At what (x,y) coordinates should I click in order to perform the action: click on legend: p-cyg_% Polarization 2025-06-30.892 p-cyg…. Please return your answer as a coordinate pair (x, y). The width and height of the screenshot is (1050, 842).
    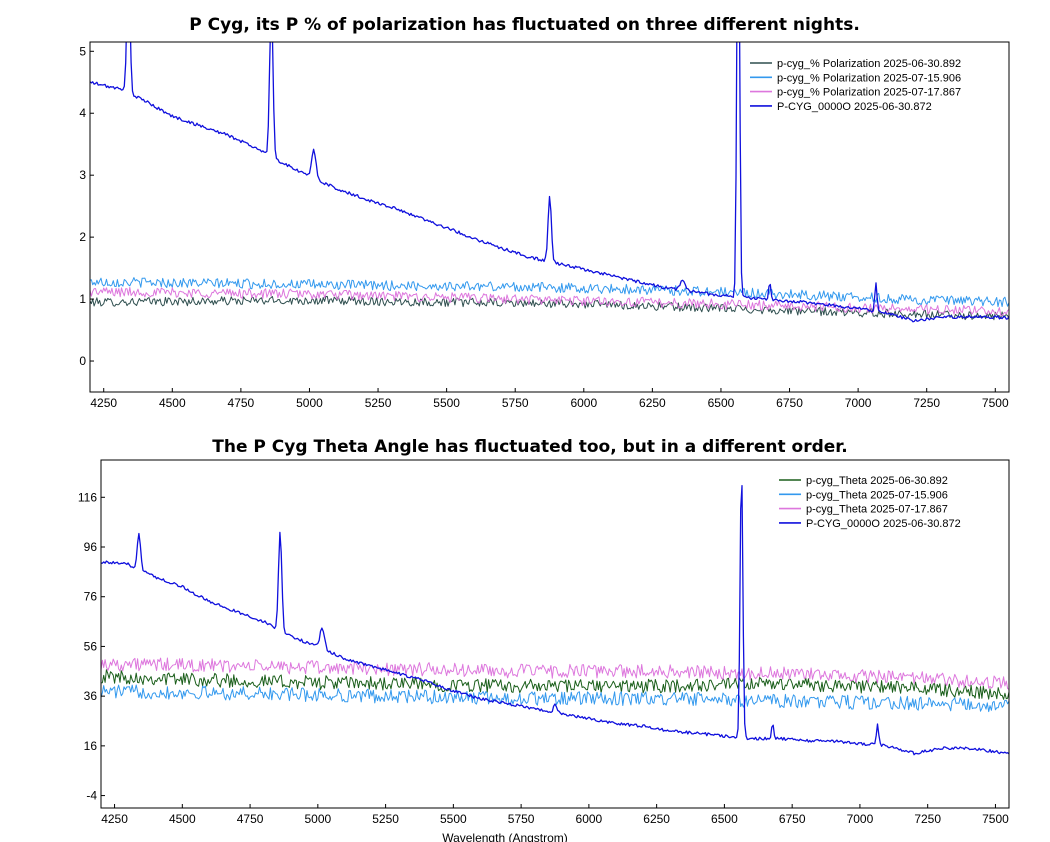
    Looking at the image, I should click on (855, 85).